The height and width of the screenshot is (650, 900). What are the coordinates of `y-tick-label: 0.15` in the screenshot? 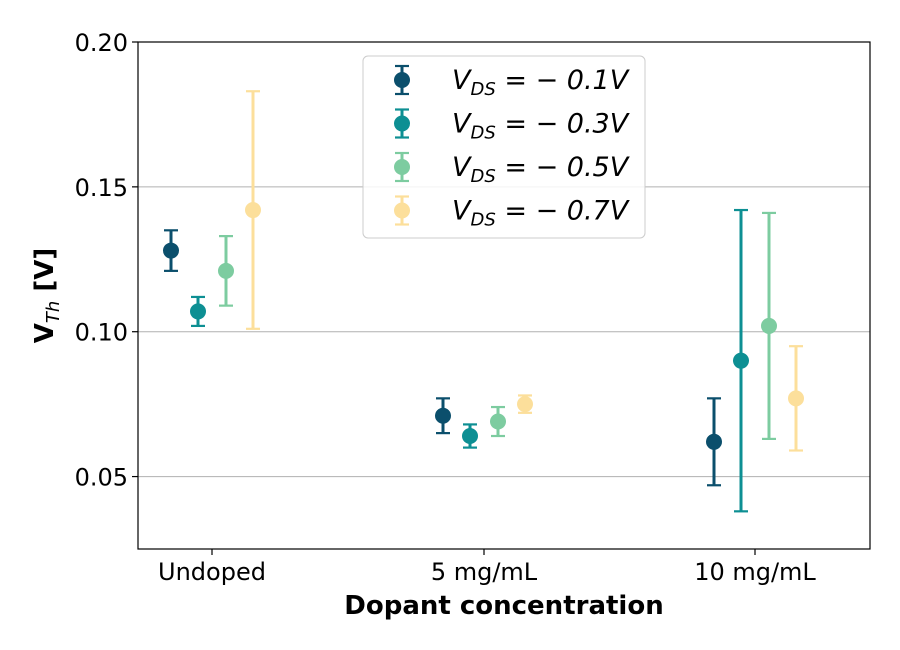 It's located at (101, 188).